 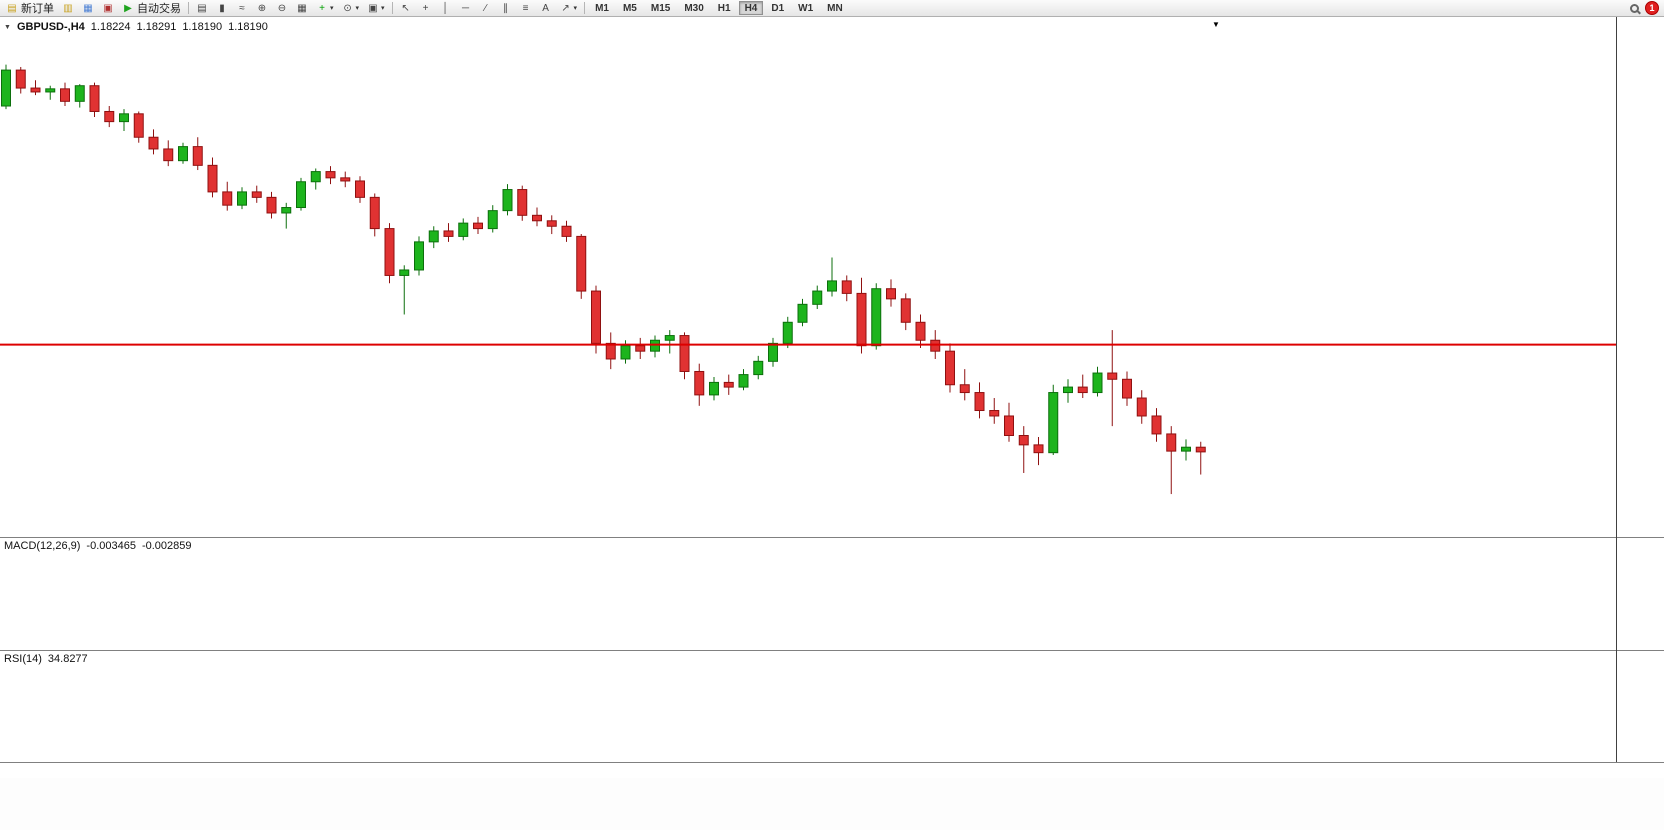 What do you see at coordinates (406, 8) in the screenshot?
I see `cursor-button: ↖` at bounding box center [406, 8].